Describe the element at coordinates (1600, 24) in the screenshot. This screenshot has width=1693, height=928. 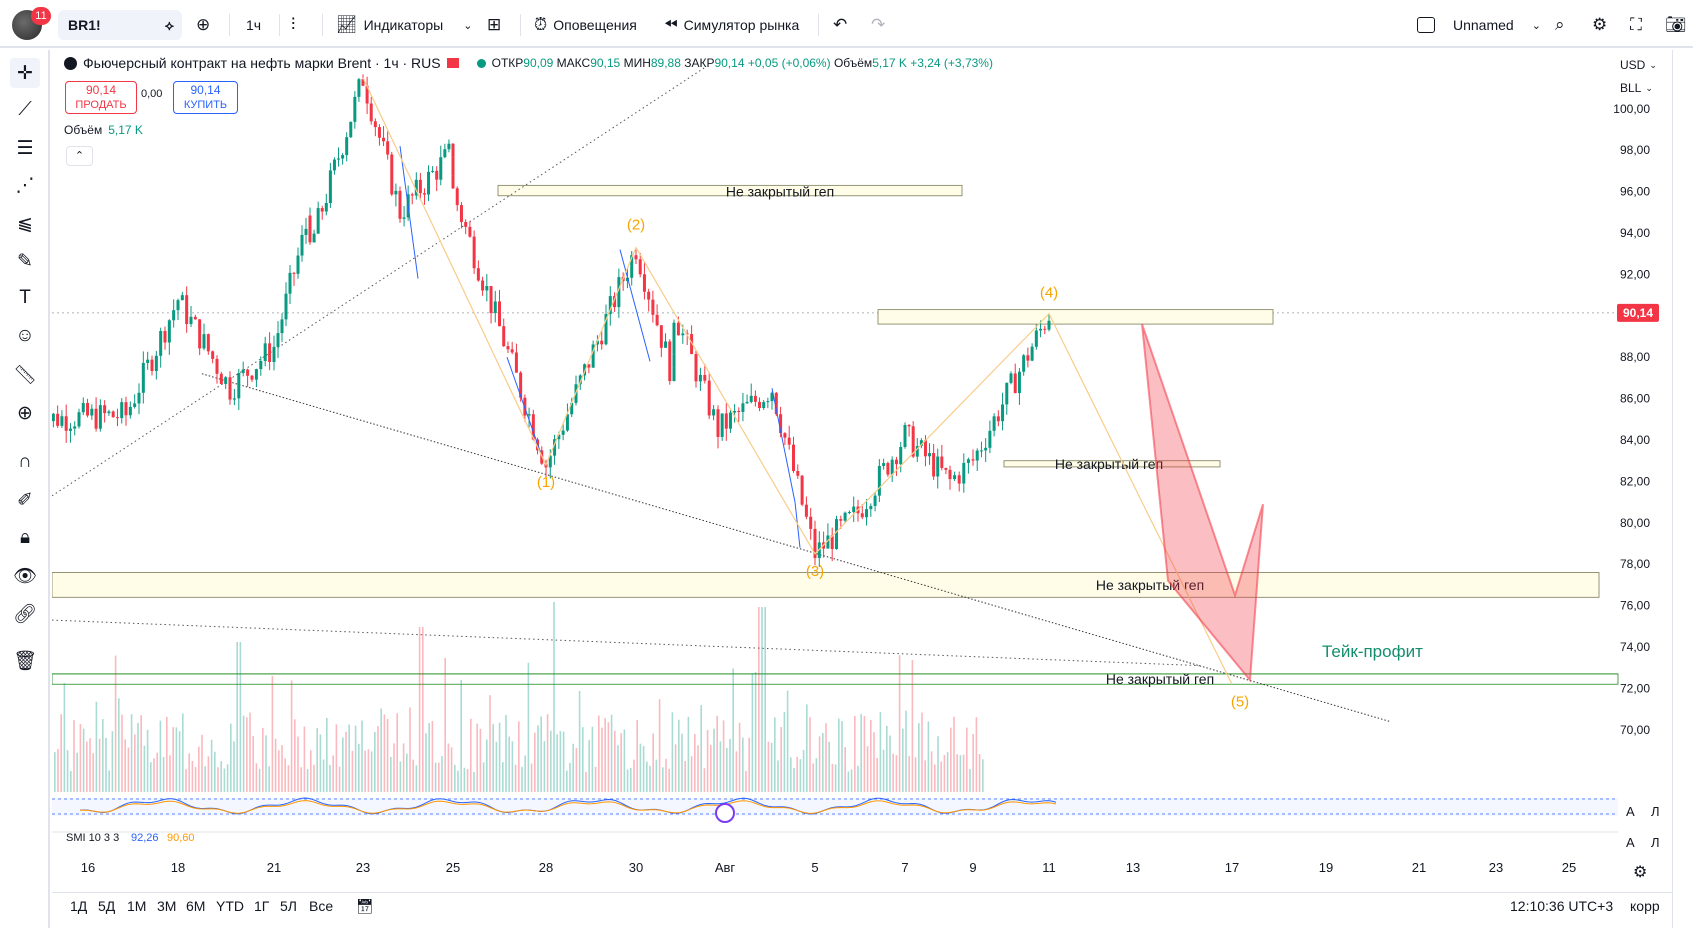
I see `settings-gear-icon: ⚙` at that location.